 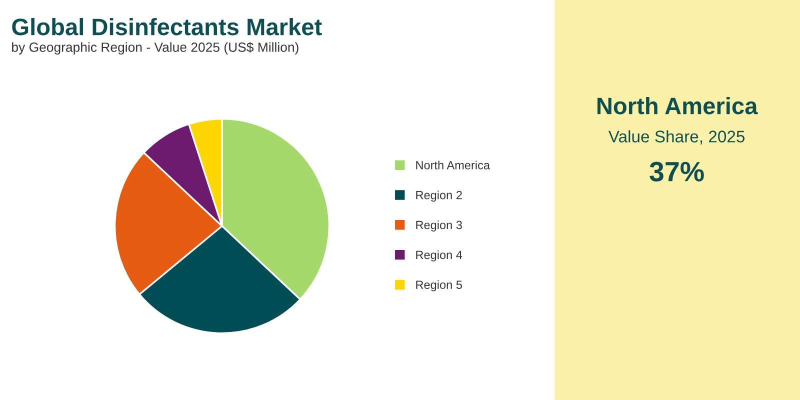 I want to click on text: North America, so click(x=677, y=105).